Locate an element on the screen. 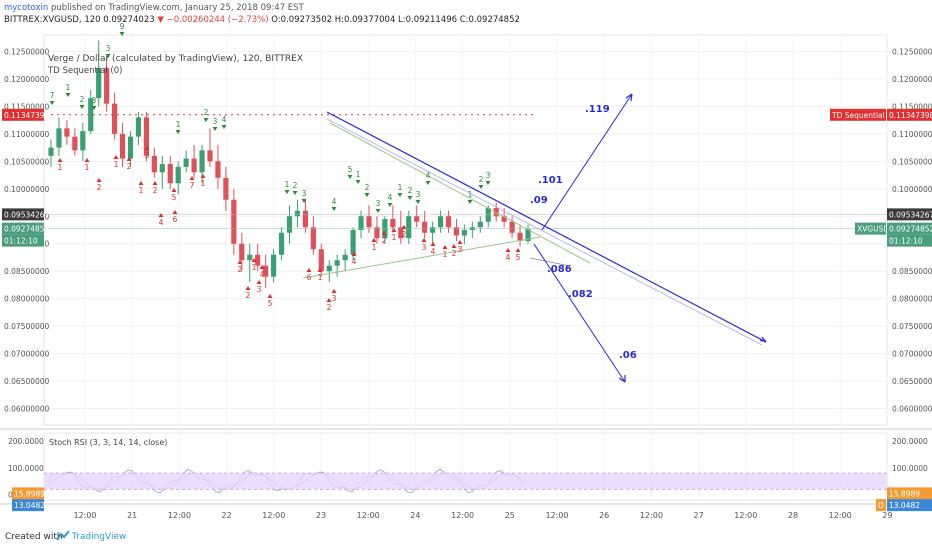 The width and height of the screenshot is (932, 550). td-level-right-tag: 0.11347398 is located at coordinates (910, 115).